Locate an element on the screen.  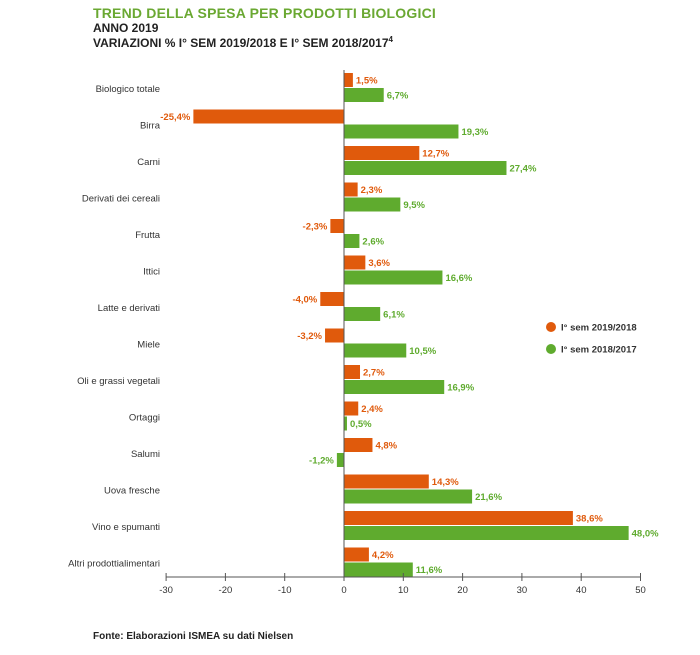
data-label: 6,7% is located at coordinates (398, 96).